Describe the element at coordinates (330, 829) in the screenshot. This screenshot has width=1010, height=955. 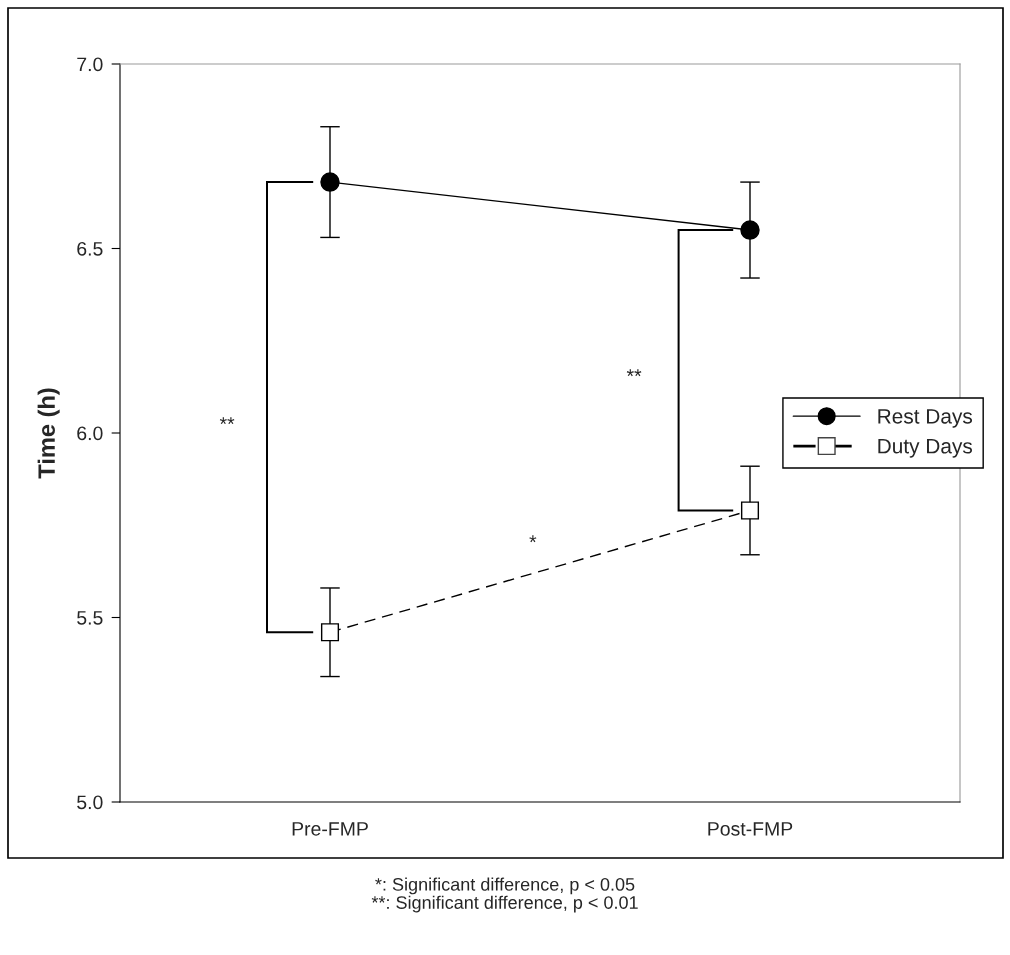
I see `x-tick-label: Pre-FMP` at that location.